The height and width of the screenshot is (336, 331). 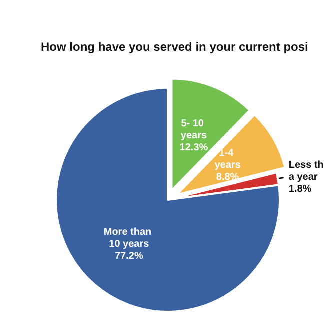 I want to click on data-label: 8.8%, so click(x=228, y=178).